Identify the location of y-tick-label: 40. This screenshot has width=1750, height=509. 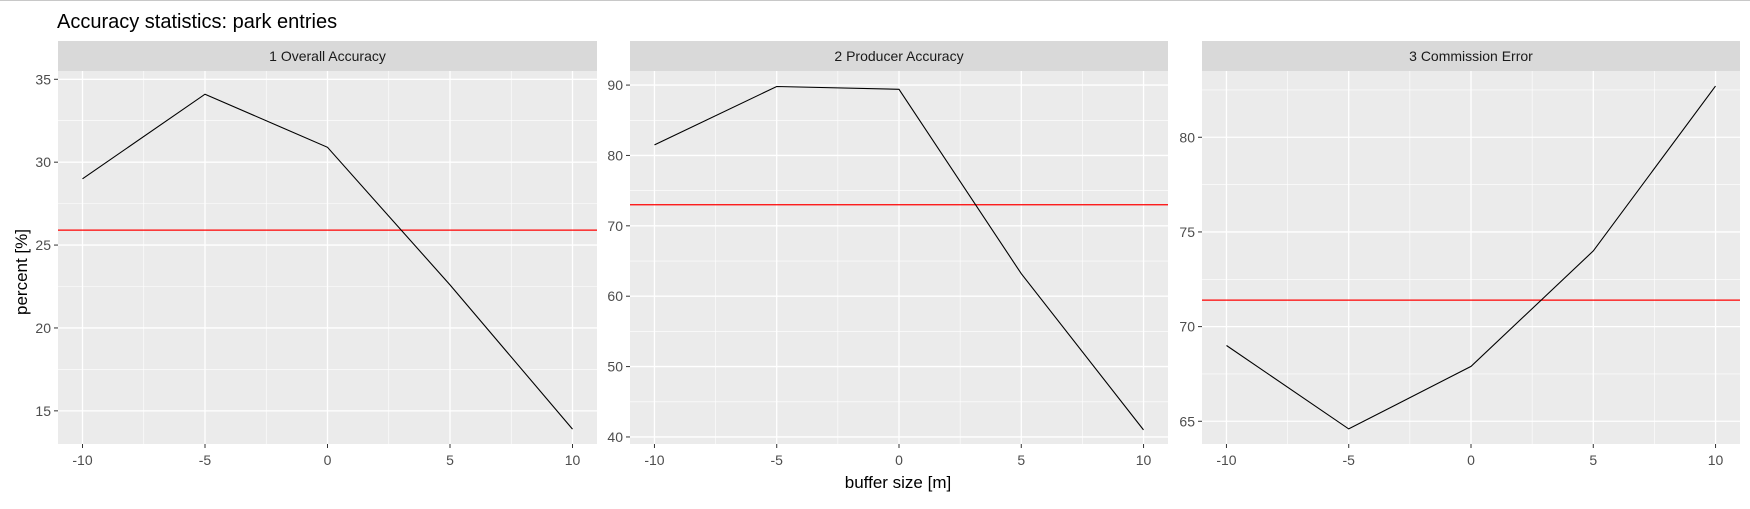
(615, 437).